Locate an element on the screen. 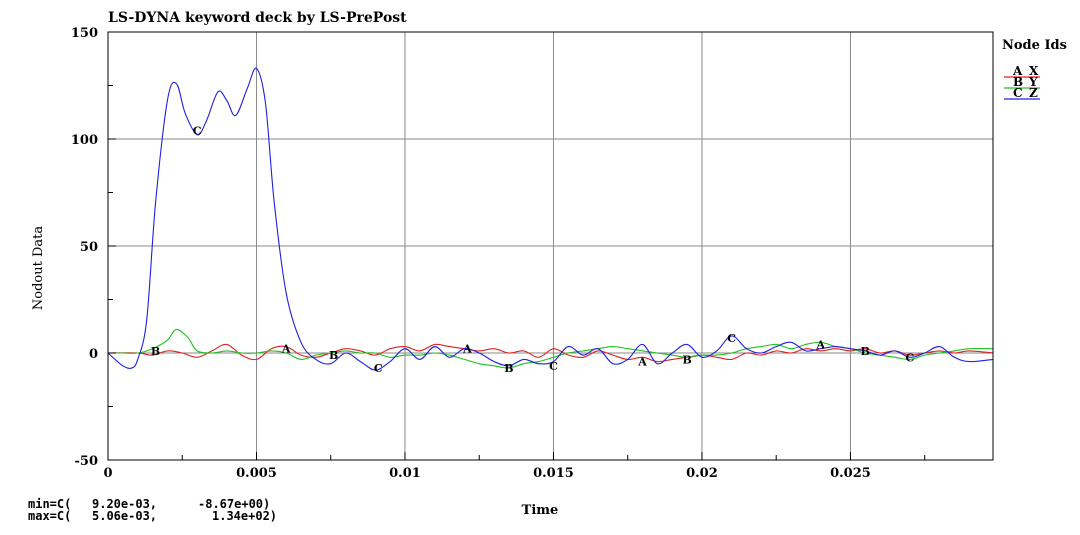  y-tick-label: 0 is located at coordinates (93, 354).